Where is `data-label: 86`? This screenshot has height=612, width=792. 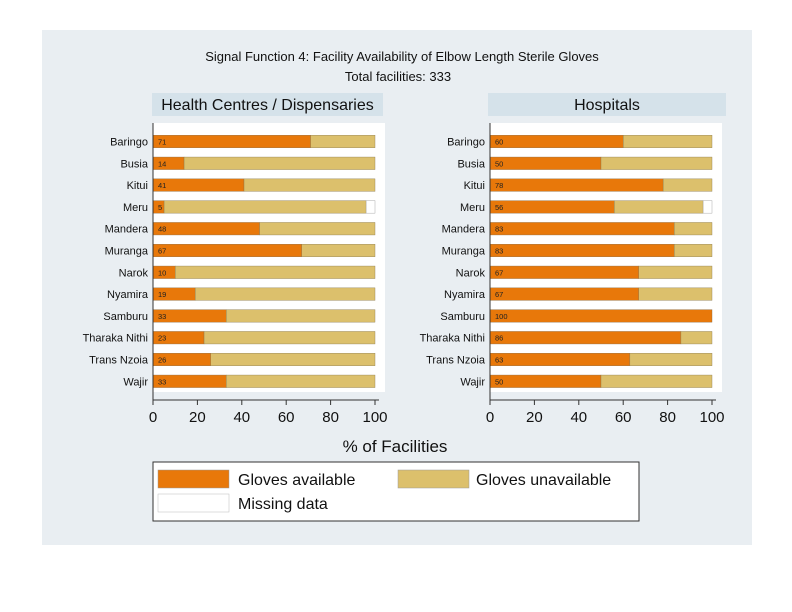
data-label: 86 is located at coordinates (499, 338).